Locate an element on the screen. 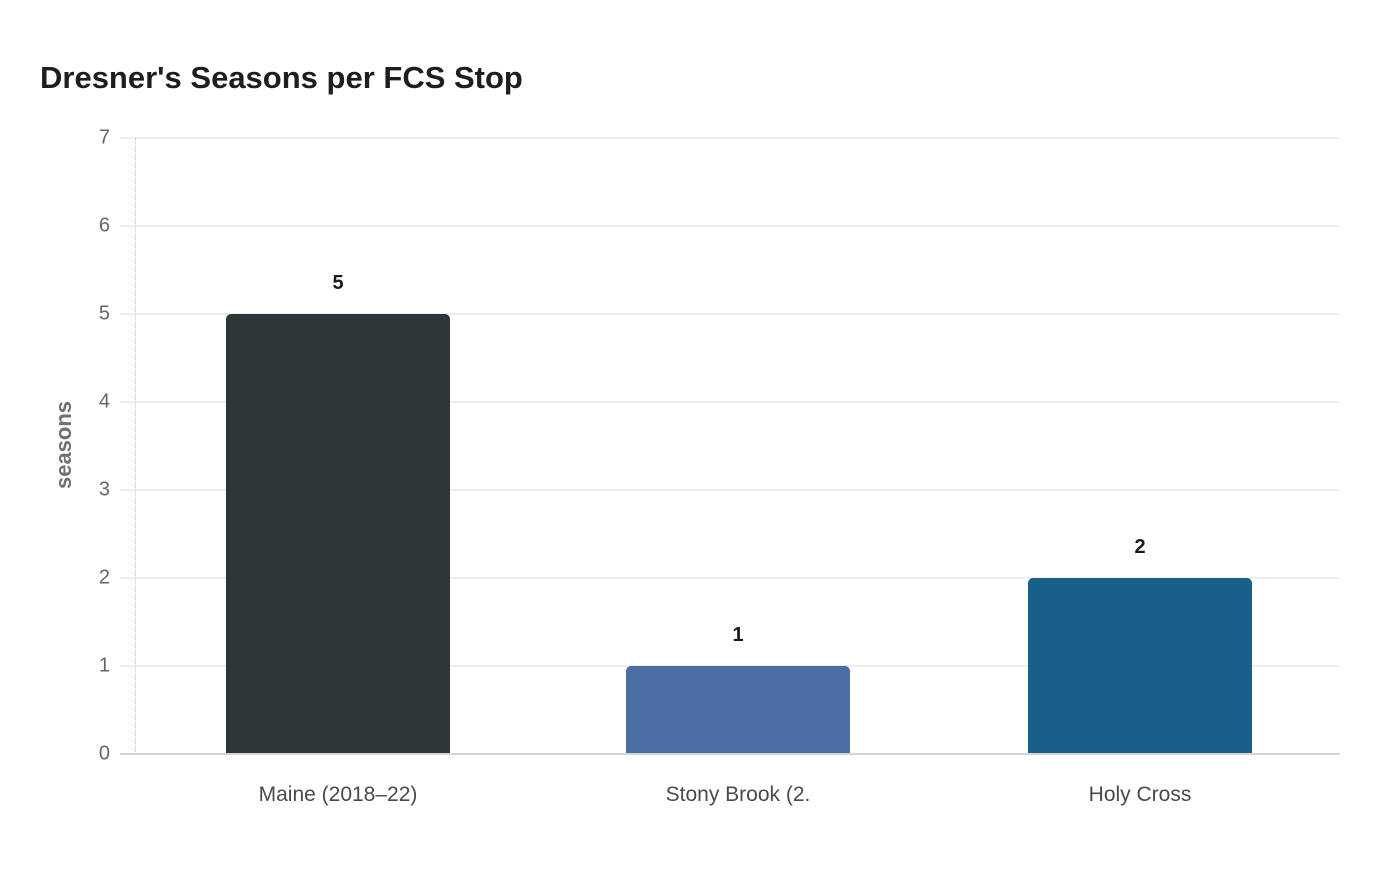 The width and height of the screenshot is (1400, 880). bar-value-label: 1 is located at coordinates (738, 635).